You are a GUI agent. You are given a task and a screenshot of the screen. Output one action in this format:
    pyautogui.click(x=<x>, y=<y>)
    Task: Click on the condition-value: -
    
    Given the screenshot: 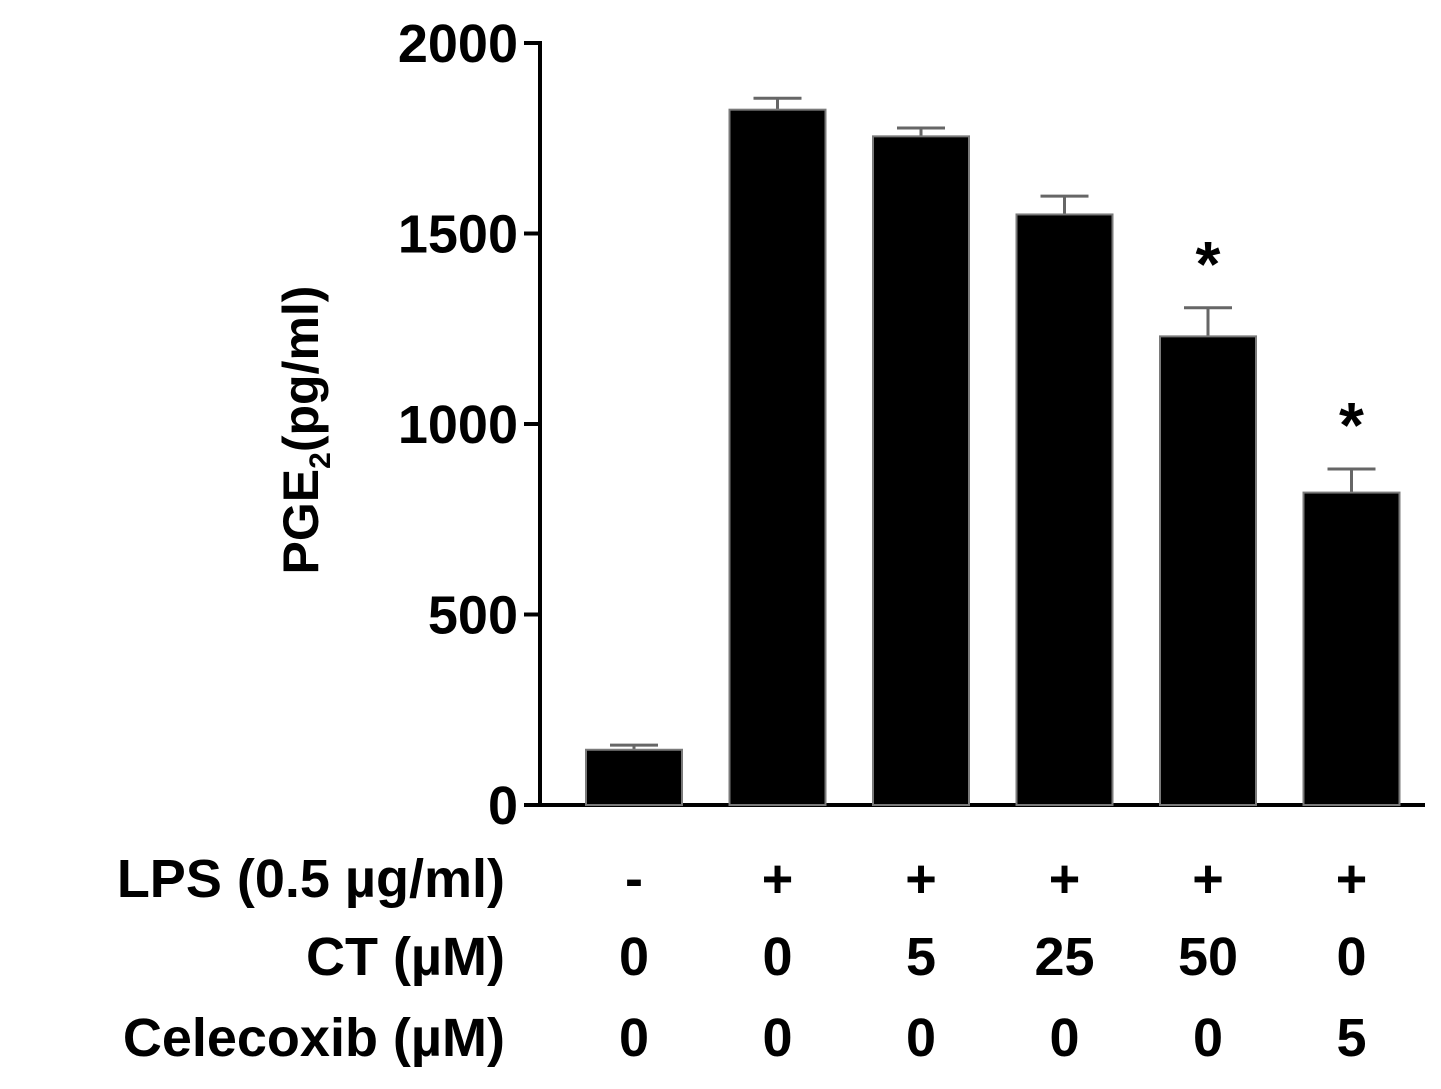 What is the action you would take?
    pyautogui.click(x=634, y=879)
    